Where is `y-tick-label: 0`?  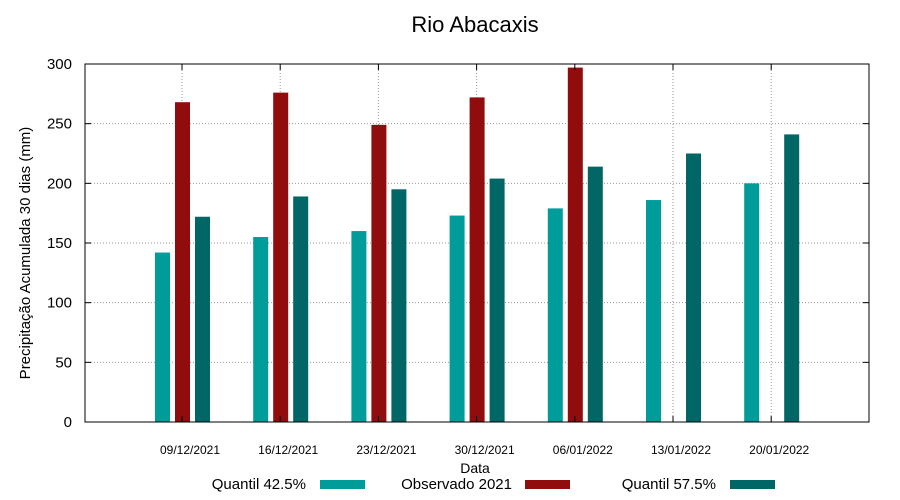 y-tick-label: 0 is located at coordinates (68, 422).